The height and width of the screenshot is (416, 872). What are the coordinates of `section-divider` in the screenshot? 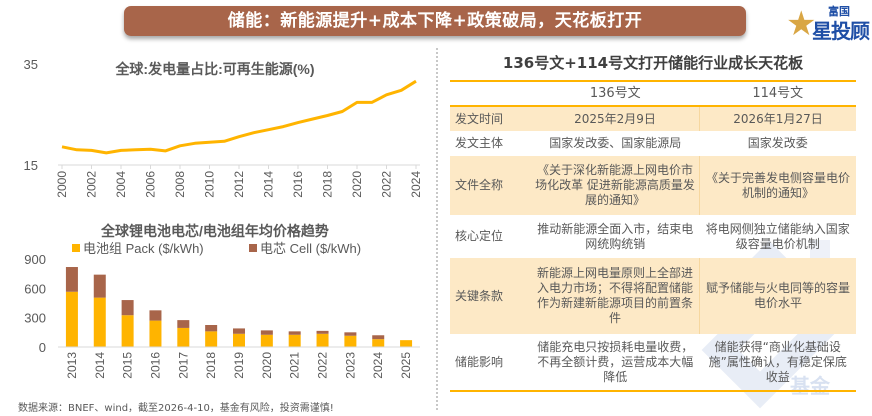 It's located at (437, 229).